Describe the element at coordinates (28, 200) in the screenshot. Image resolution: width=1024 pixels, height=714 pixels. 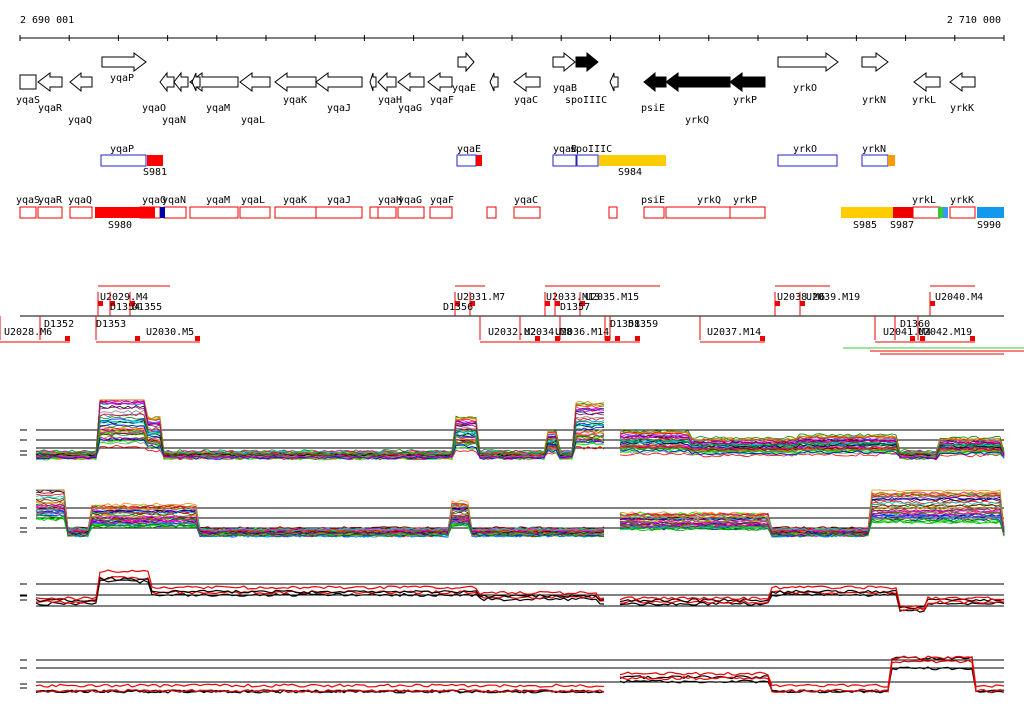
I see `gene-label: yqaS` at that location.